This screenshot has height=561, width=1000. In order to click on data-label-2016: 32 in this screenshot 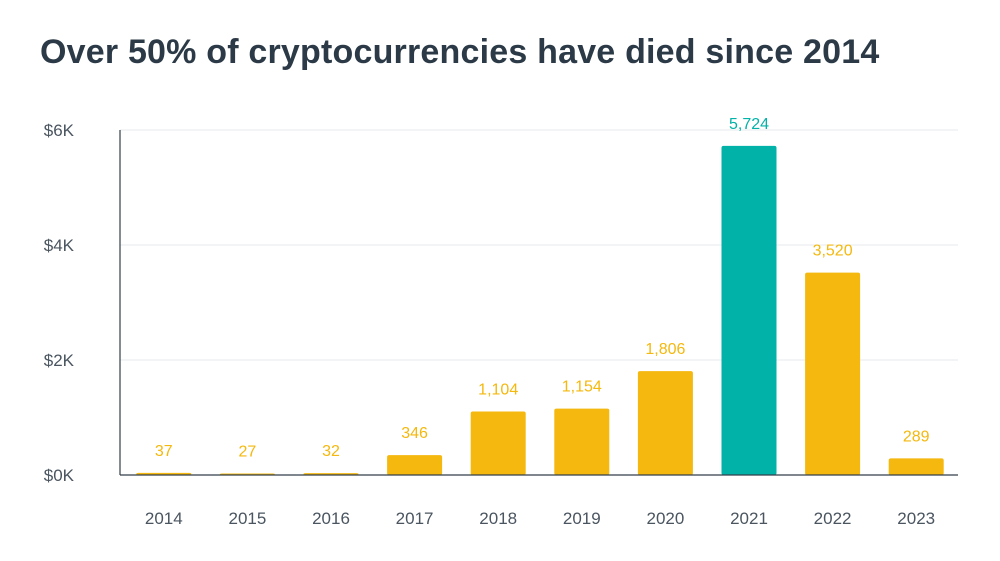, I will do `click(331, 451)`.